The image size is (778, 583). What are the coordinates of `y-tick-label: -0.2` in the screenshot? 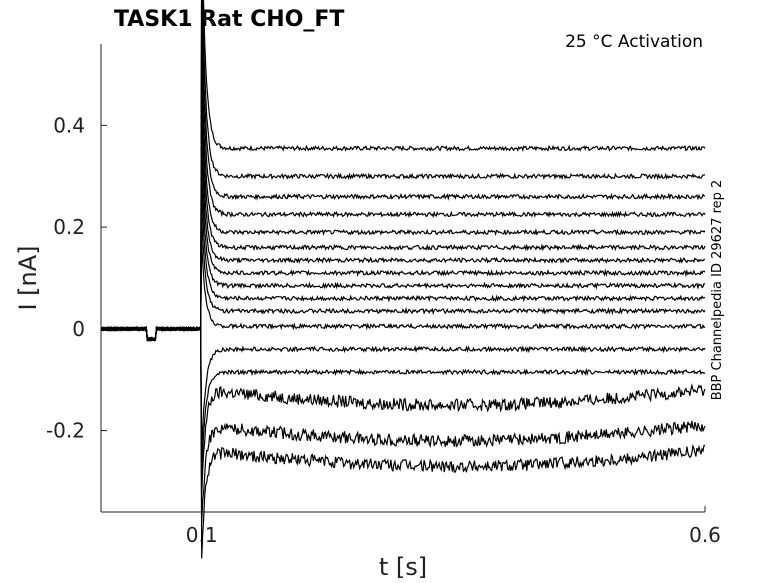 It's located at (65, 431).